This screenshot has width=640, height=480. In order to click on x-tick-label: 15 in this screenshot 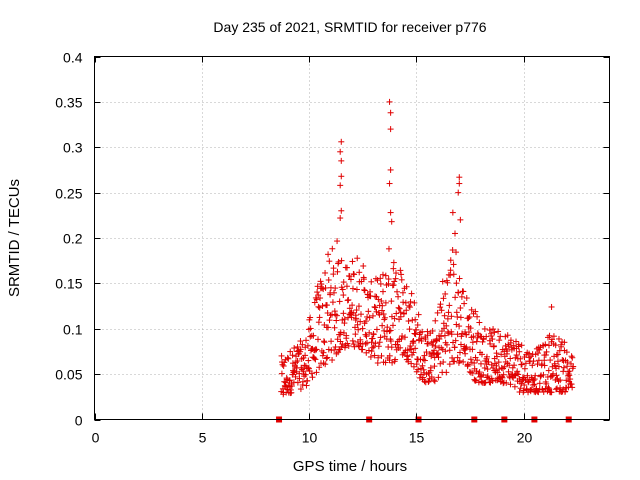, I will do `click(417, 438)`.